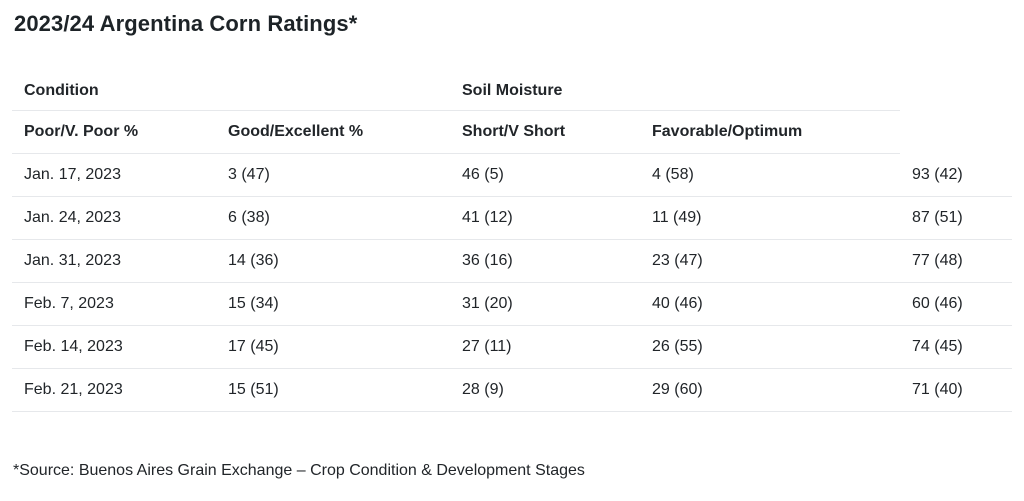 This screenshot has width=1024, height=501. Describe the element at coordinates (114, 132) in the screenshot. I see `column-header-poor-vpoor: Poor/V. Poor %` at that location.